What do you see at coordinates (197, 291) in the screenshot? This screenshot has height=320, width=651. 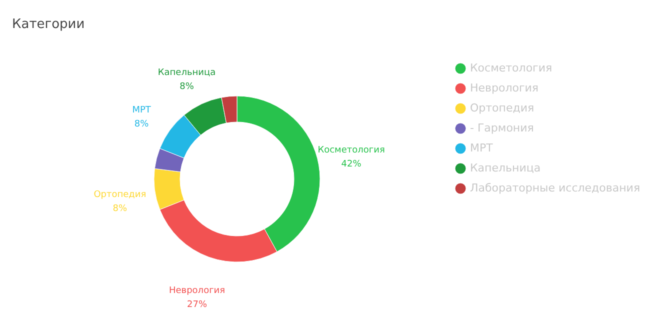 I see `slice-label: Неврология` at bounding box center [197, 291].